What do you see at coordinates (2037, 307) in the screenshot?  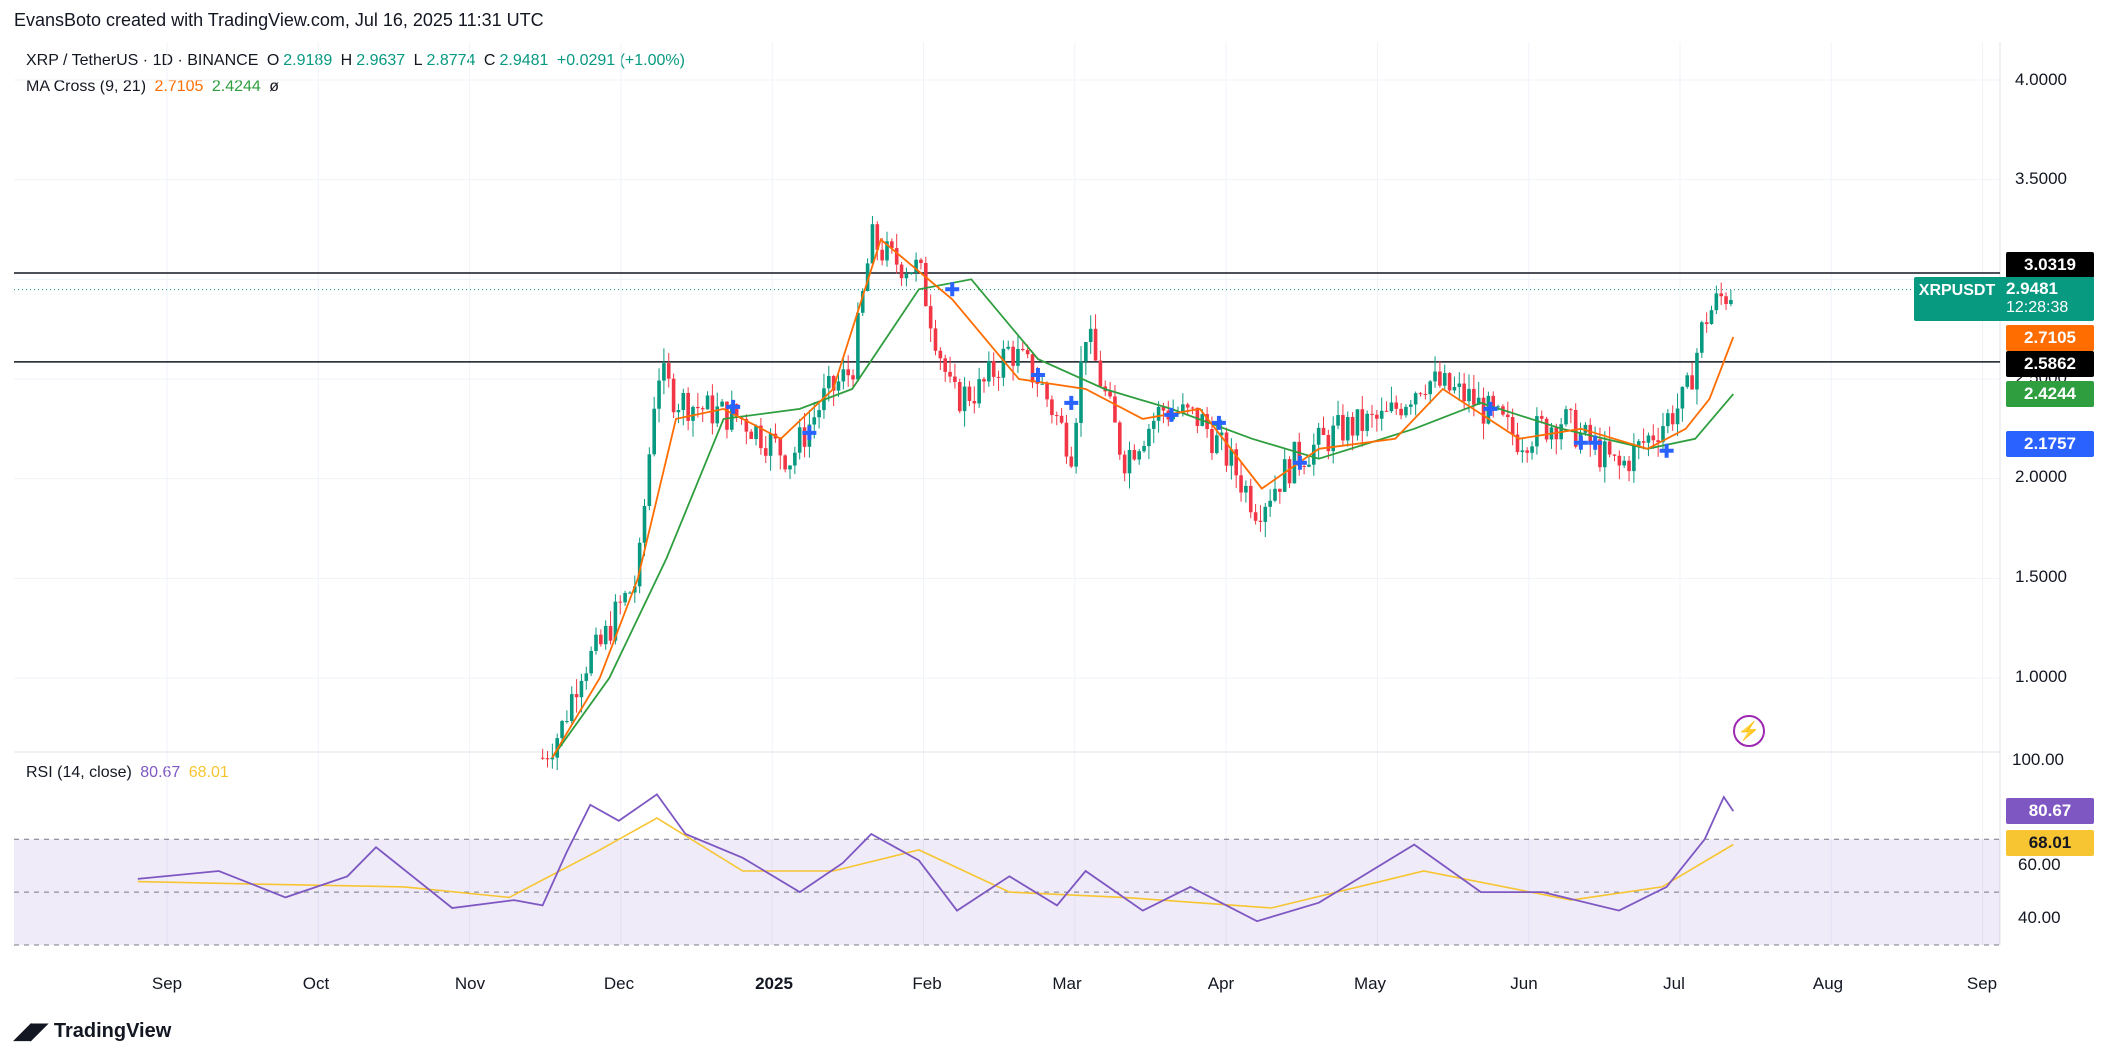 I see `countdown: 12:28:38` at bounding box center [2037, 307].